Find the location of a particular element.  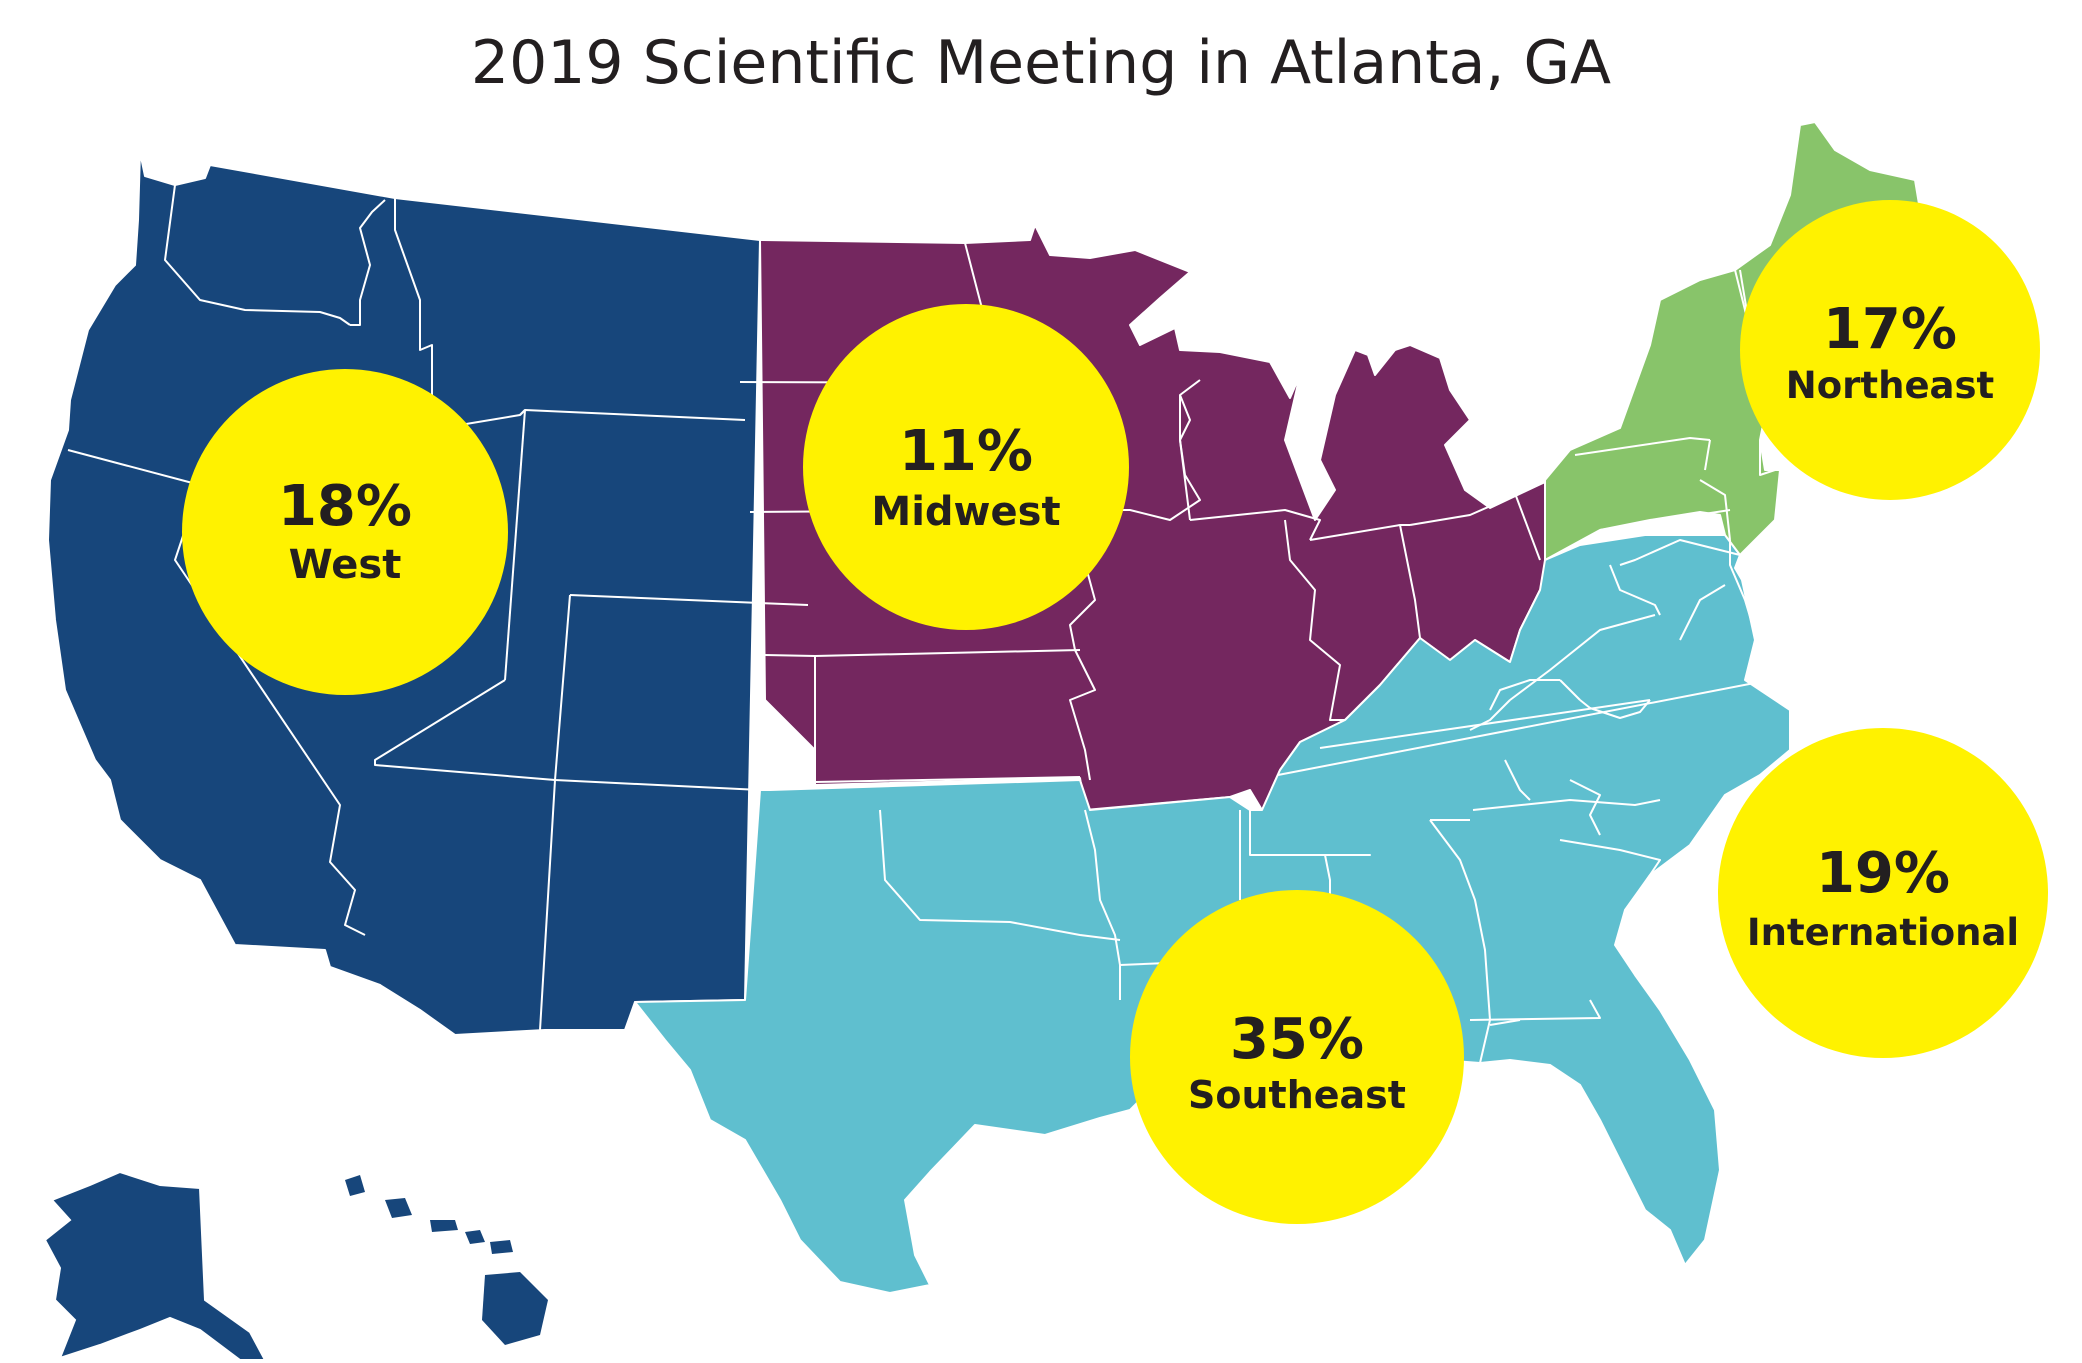

bubble-west-percent: 18% is located at coordinates (345, 506).